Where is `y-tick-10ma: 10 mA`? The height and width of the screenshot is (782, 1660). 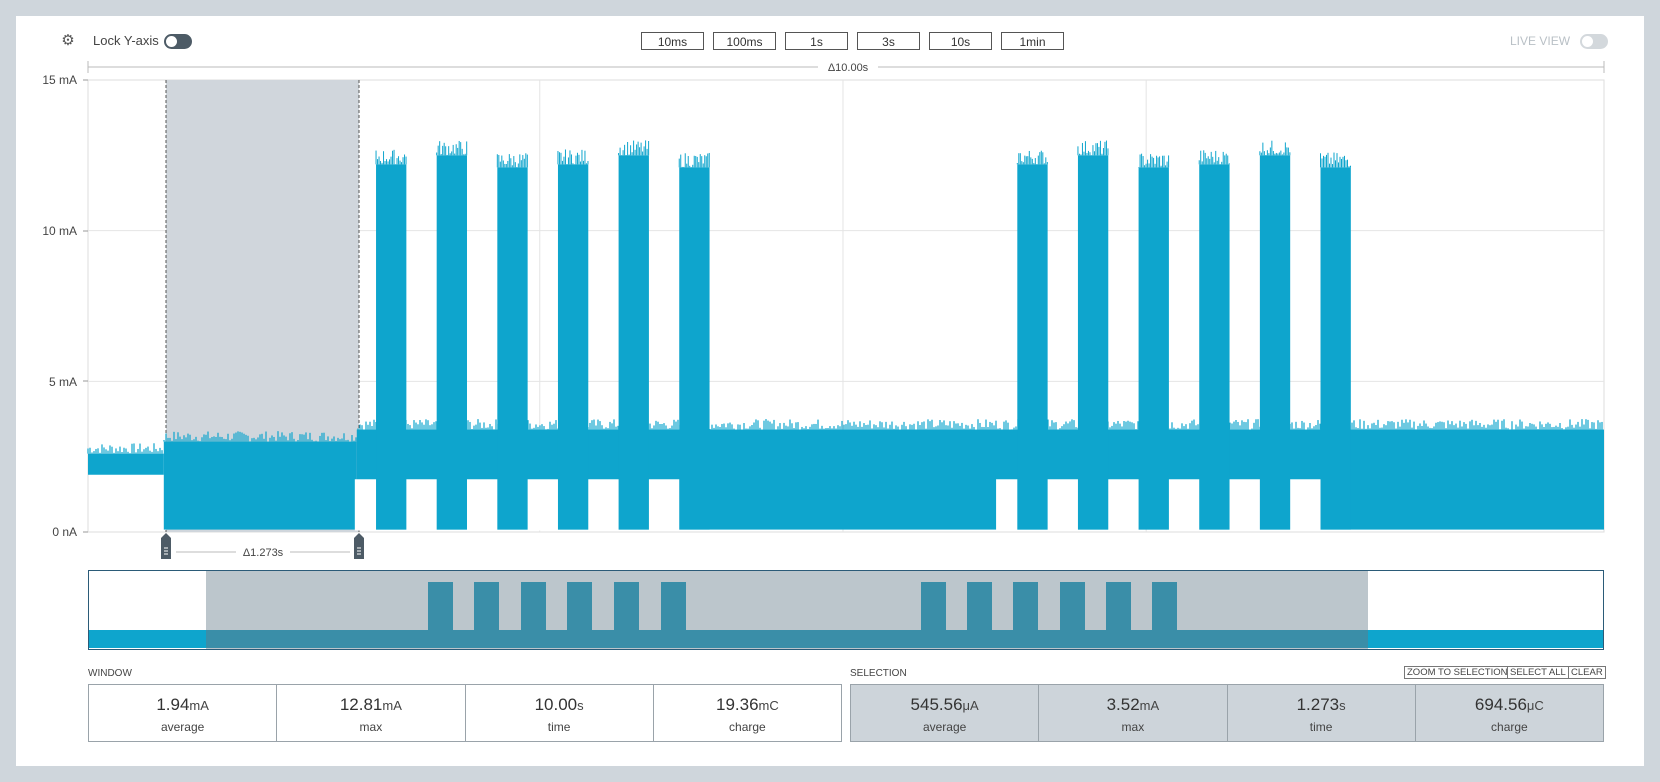 y-tick-10ma: 10 mA is located at coordinates (59, 231).